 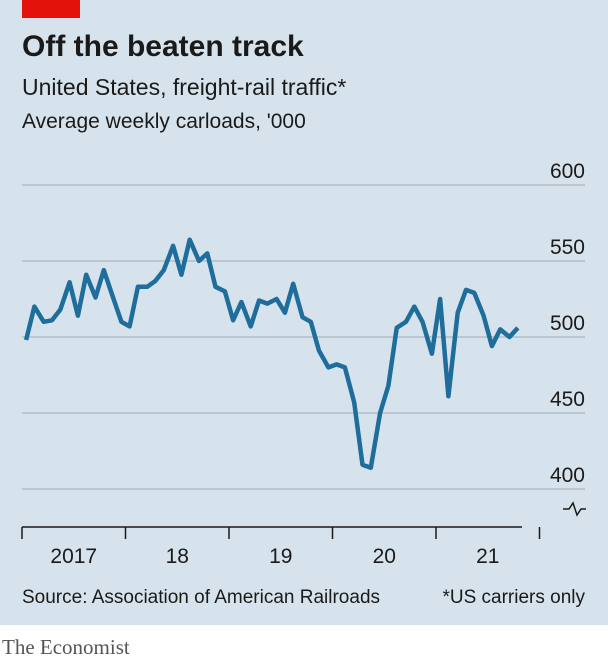 What do you see at coordinates (513, 597) in the screenshot?
I see `note: *US carriers only` at bounding box center [513, 597].